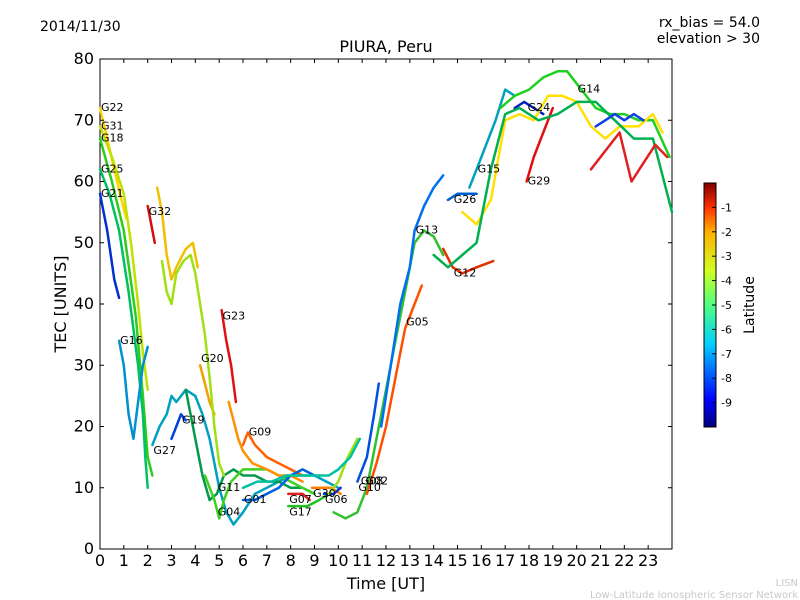 The width and height of the screenshot is (800, 600). What do you see at coordinates (229, 356) in the screenshot?
I see `series-line-g23` at bounding box center [229, 356].